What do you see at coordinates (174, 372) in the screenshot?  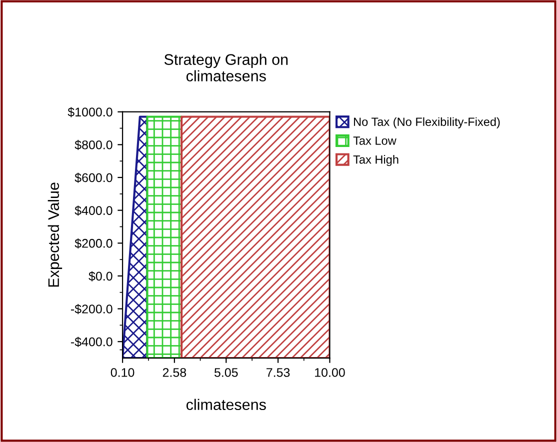 I see `x-tick-label: 2.58` at bounding box center [174, 372].